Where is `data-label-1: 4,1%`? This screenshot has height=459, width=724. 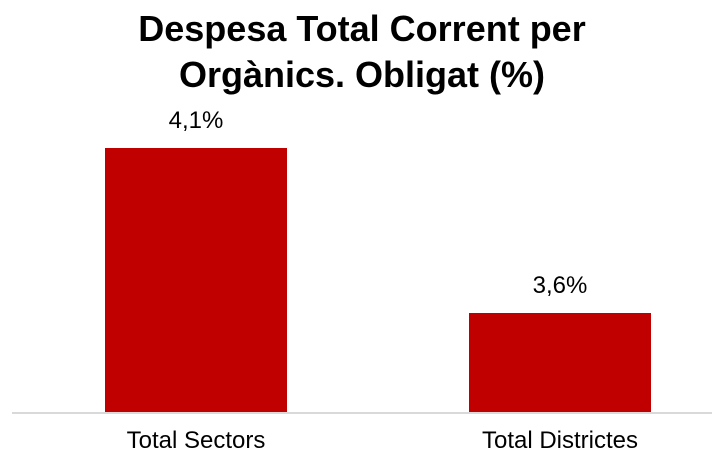
data-label-1: 4,1% is located at coordinates (196, 120).